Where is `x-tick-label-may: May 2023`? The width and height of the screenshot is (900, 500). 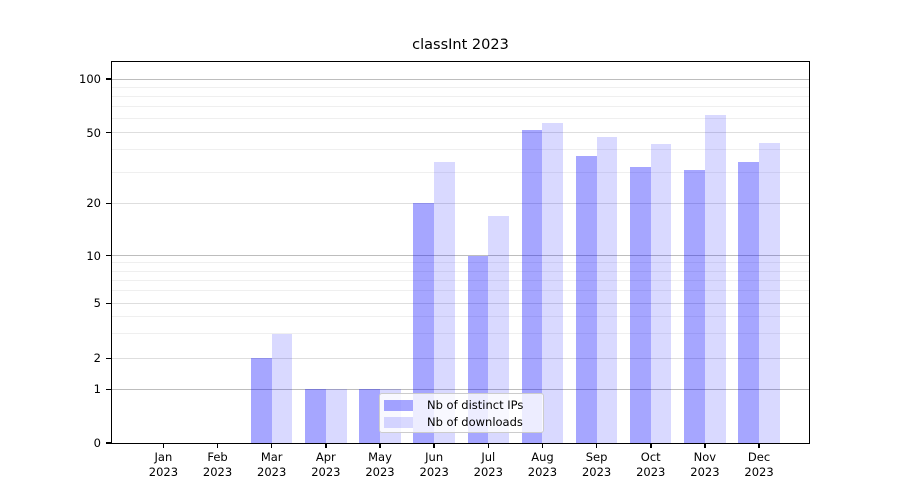 x-tick-label-may: May 2023 is located at coordinates (380, 465).